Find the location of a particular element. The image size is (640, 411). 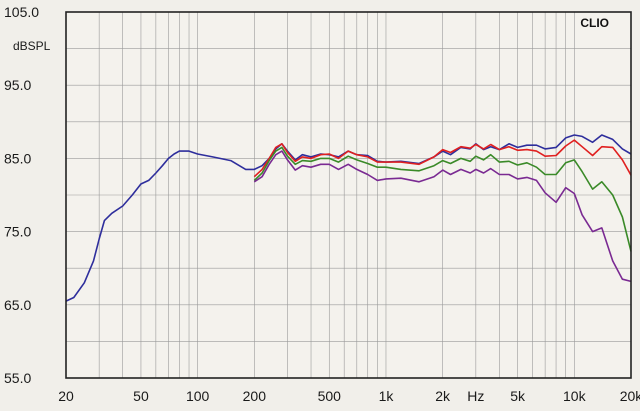

x-tick-label: 500 is located at coordinates (330, 396).